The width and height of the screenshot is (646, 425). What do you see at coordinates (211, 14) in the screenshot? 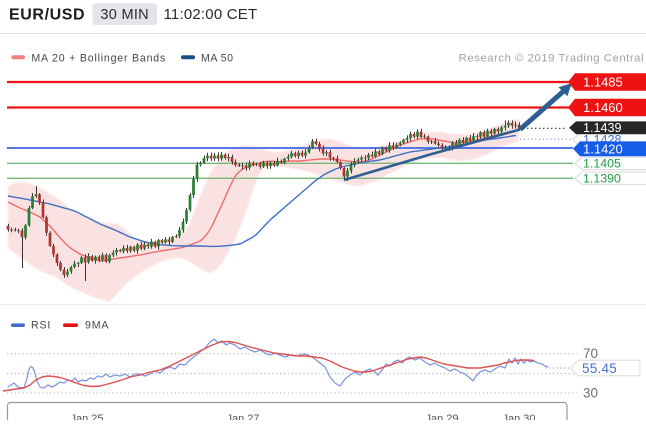
I see `svg-text: 11:02:00 CET` at bounding box center [211, 14].